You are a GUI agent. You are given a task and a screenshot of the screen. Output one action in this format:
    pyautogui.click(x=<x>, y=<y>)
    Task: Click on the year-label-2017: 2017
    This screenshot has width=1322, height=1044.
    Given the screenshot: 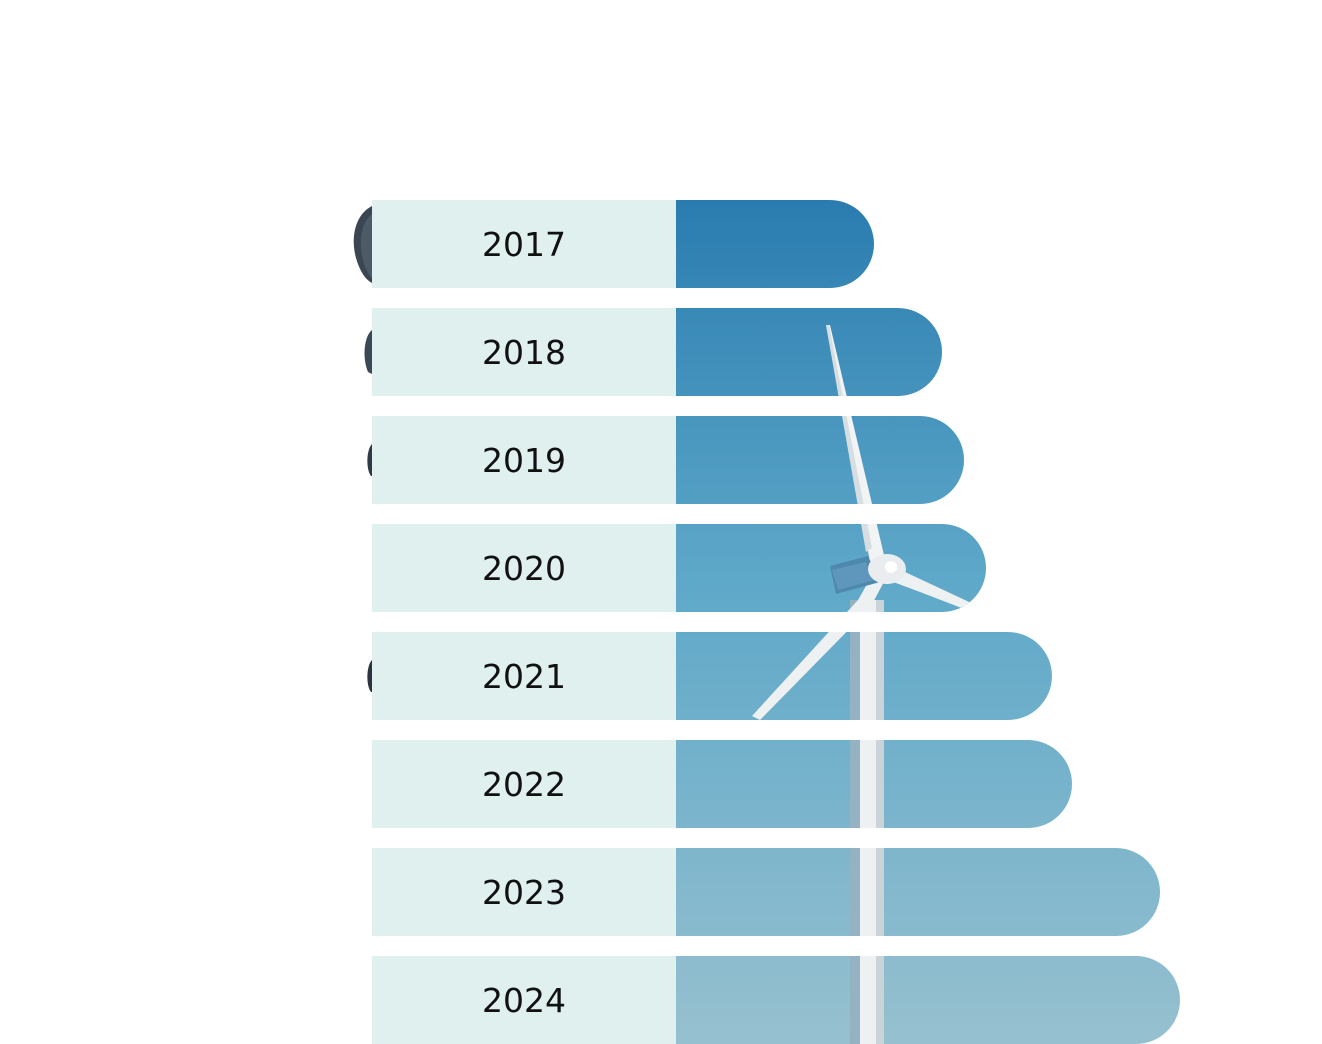 What is the action you would take?
    pyautogui.click(x=524, y=244)
    